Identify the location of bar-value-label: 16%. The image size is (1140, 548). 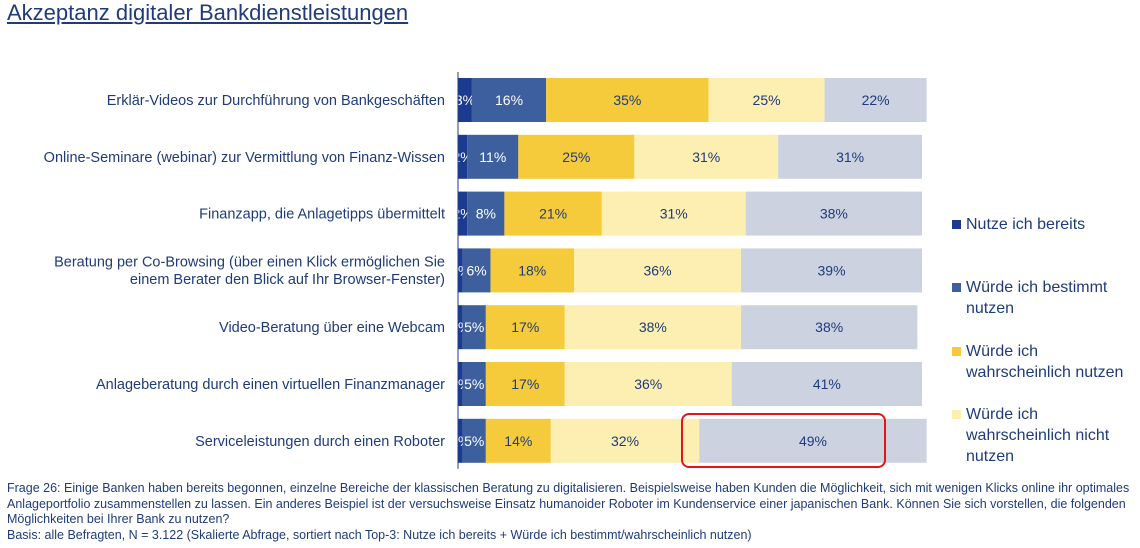
(509, 100).